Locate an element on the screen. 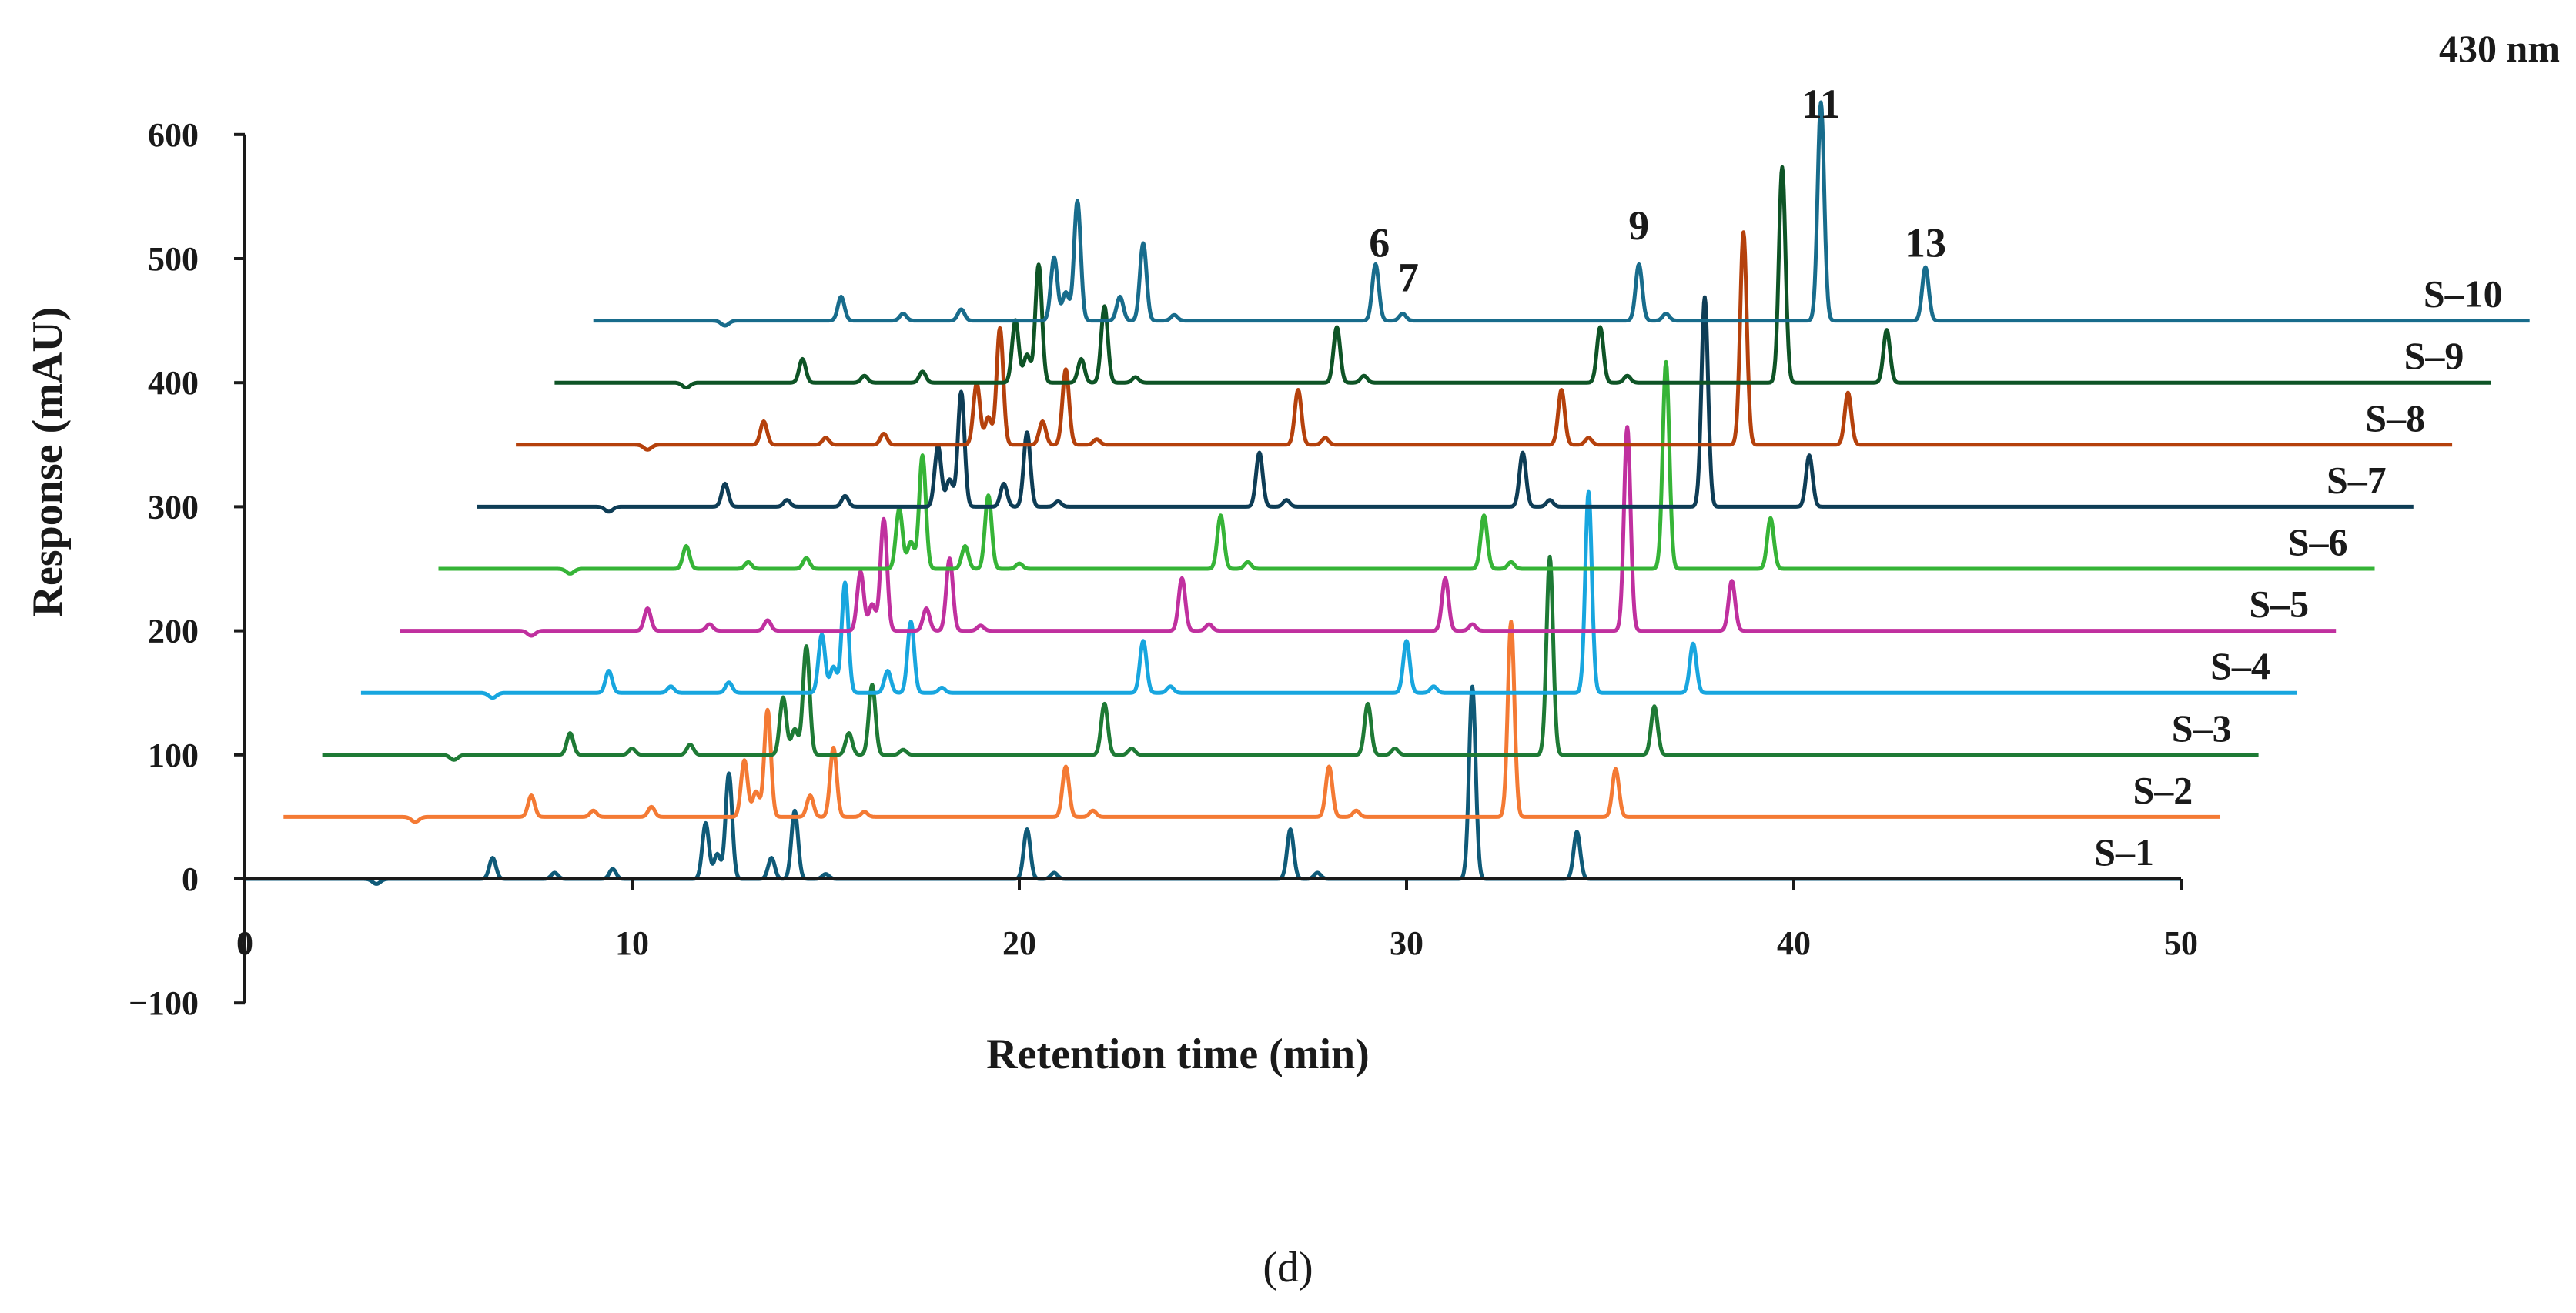 Image resolution: width=2576 pixels, height=1313 pixels. trace-labels: S–1 S–2 S–3 S–4 S–5 S–6 S–7 S–8 S–9 S–10 is located at coordinates (2299, 573).